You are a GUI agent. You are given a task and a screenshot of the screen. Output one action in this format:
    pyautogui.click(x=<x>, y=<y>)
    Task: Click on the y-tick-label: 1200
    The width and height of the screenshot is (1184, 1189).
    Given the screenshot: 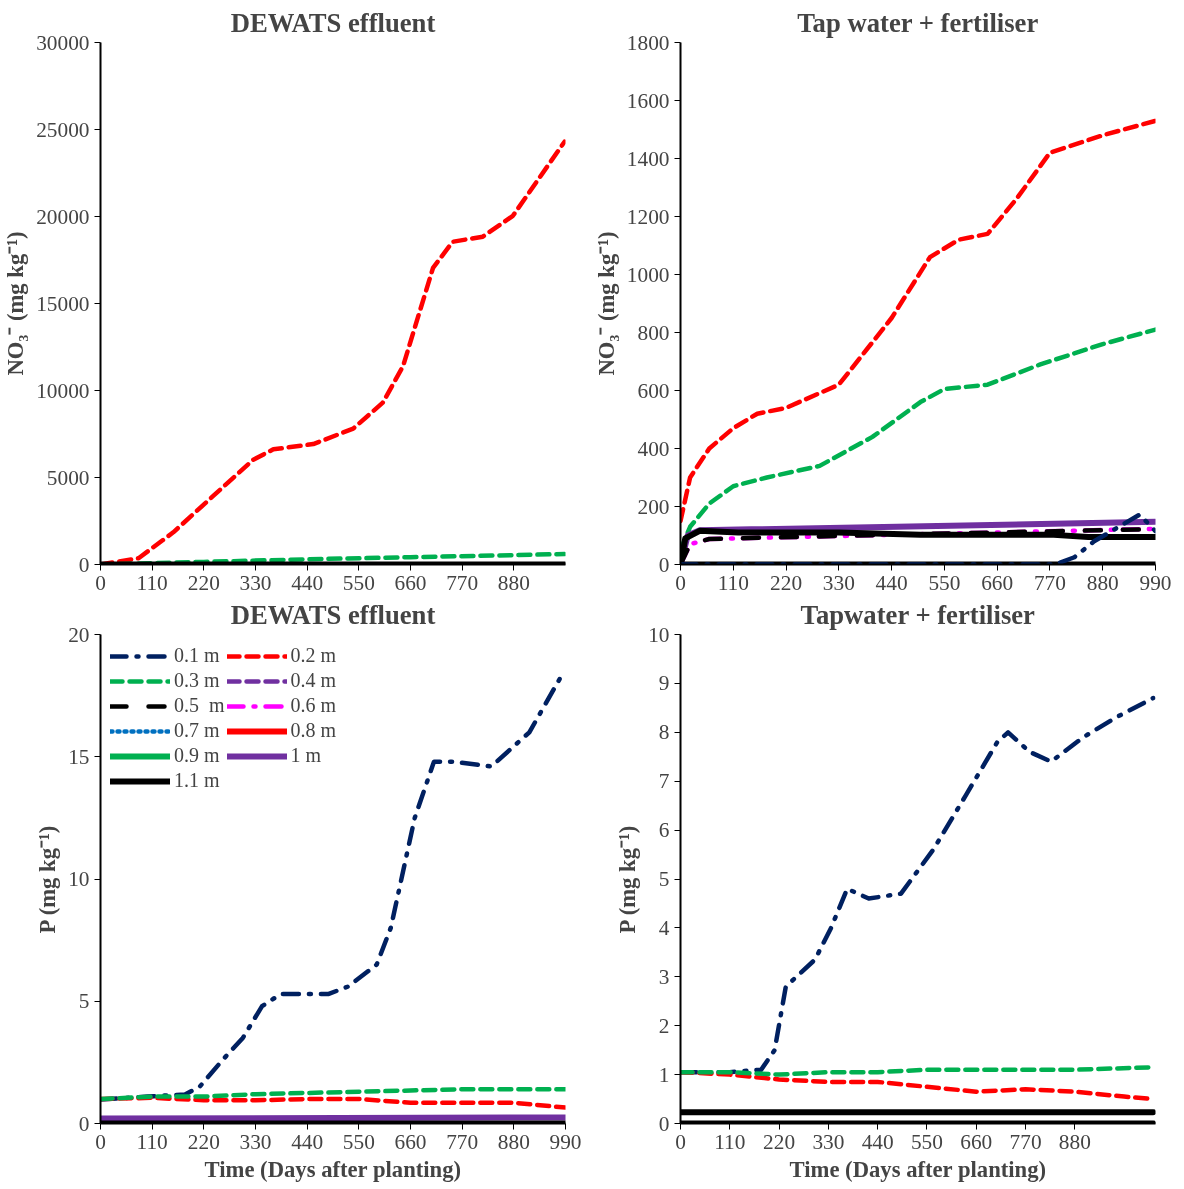 What is the action you would take?
    pyautogui.click(x=648, y=216)
    